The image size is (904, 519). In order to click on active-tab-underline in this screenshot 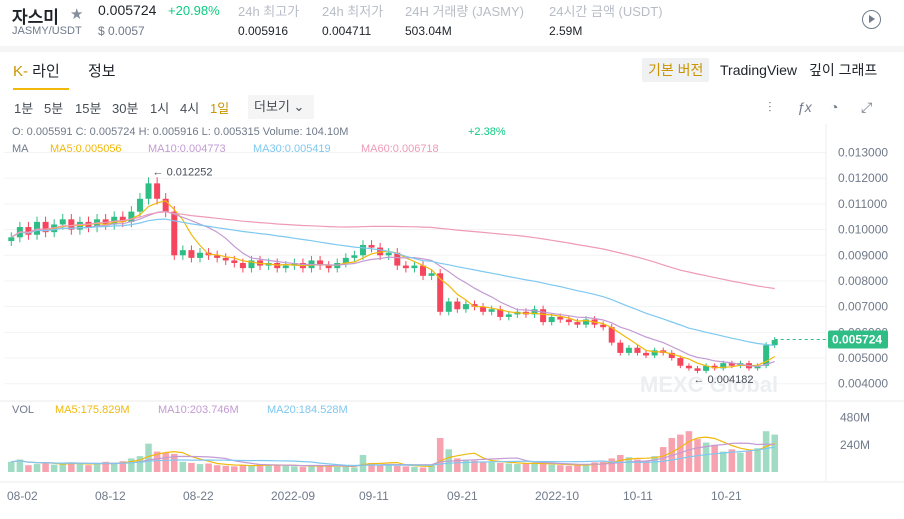, I will do `click(41, 89)`.